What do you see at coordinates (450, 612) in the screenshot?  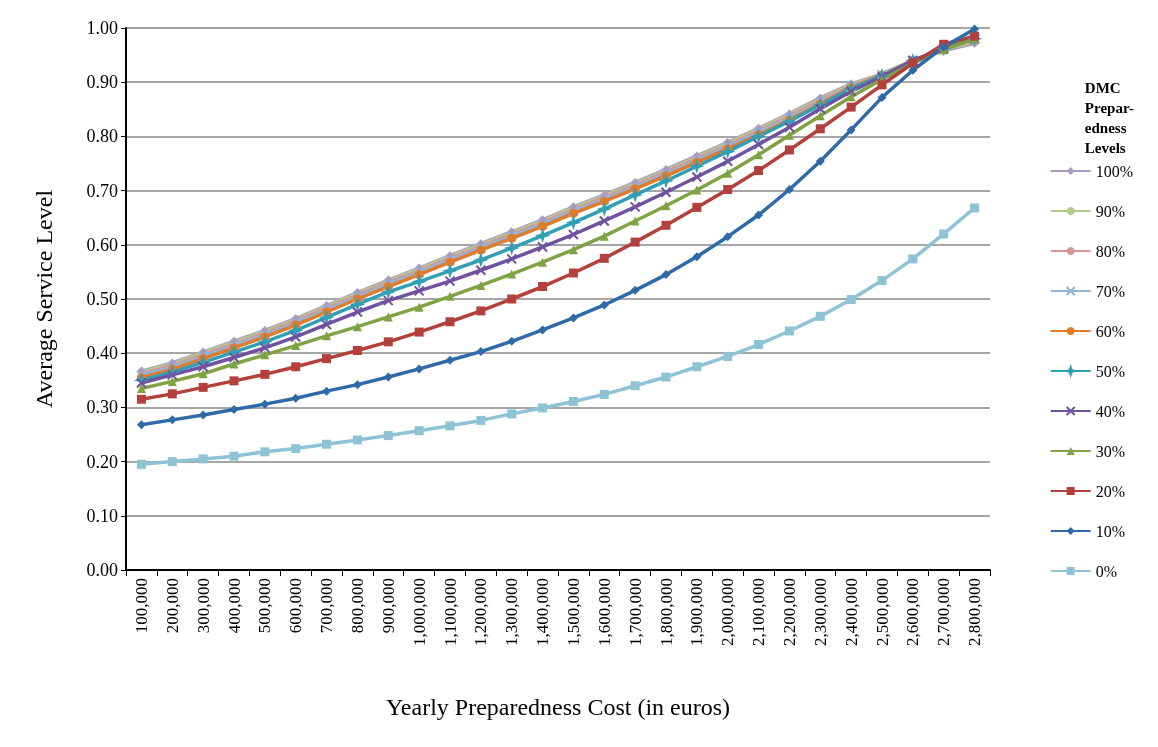 I see `x-tick-label: 1,100,000` at bounding box center [450, 612].